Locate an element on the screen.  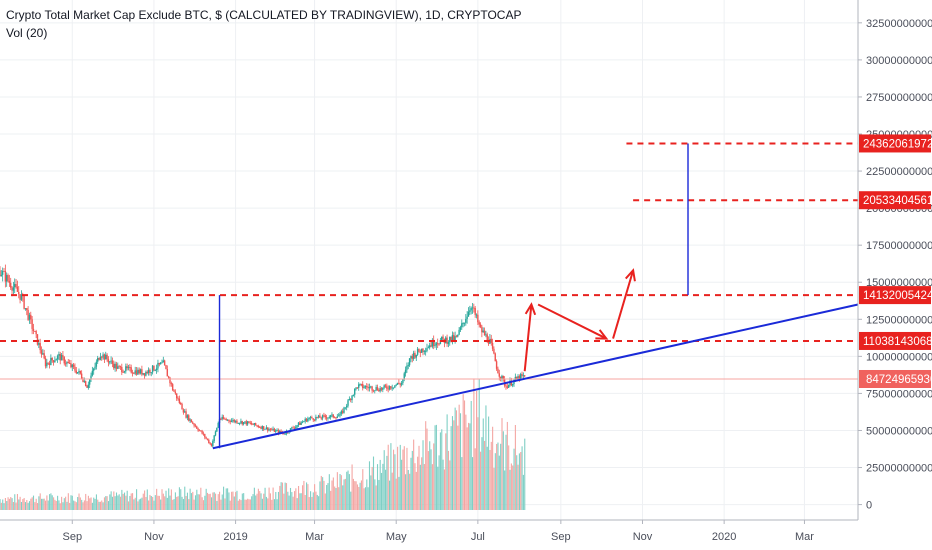
x-tick-label: Sep is located at coordinates (561, 537).